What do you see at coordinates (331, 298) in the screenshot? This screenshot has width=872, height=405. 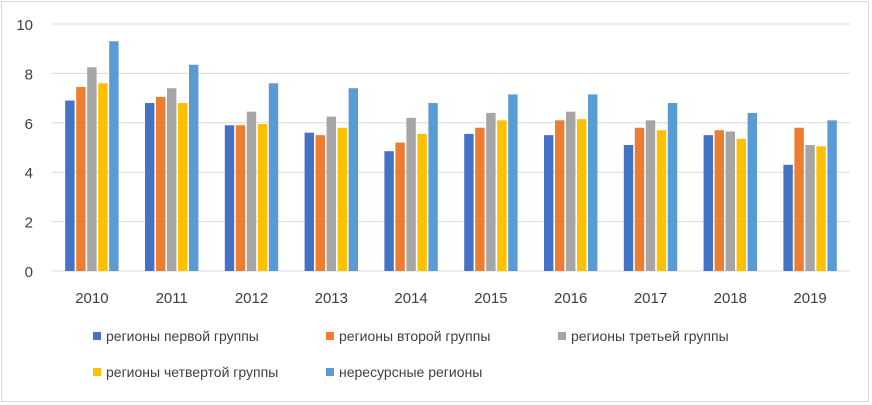 I see `x-tick-label: 2013` at bounding box center [331, 298].